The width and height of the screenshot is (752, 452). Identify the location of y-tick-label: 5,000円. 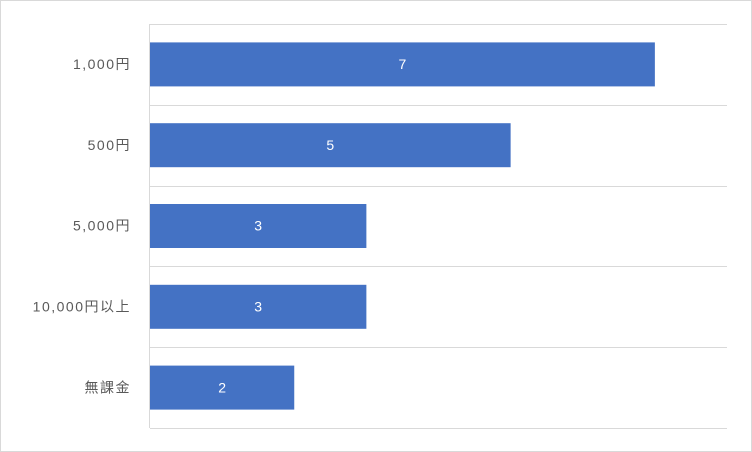
(102, 226).